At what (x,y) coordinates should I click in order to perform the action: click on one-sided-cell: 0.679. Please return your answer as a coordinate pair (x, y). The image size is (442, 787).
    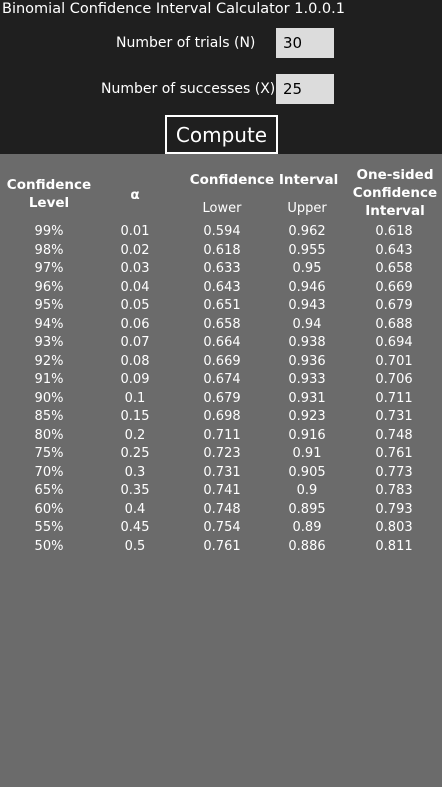
    Looking at the image, I should click on (394, 305).